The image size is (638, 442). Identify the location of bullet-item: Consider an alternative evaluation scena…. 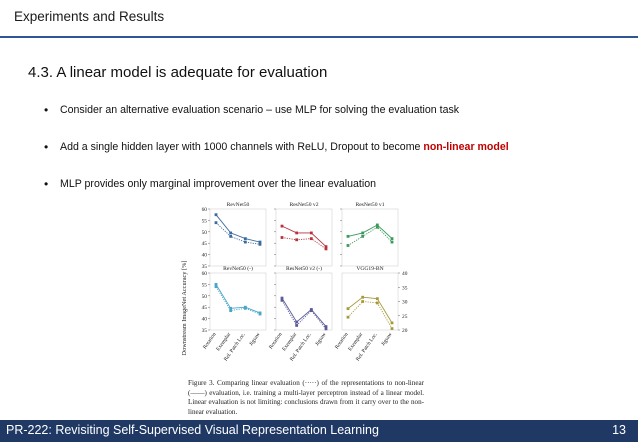
(337, 122).